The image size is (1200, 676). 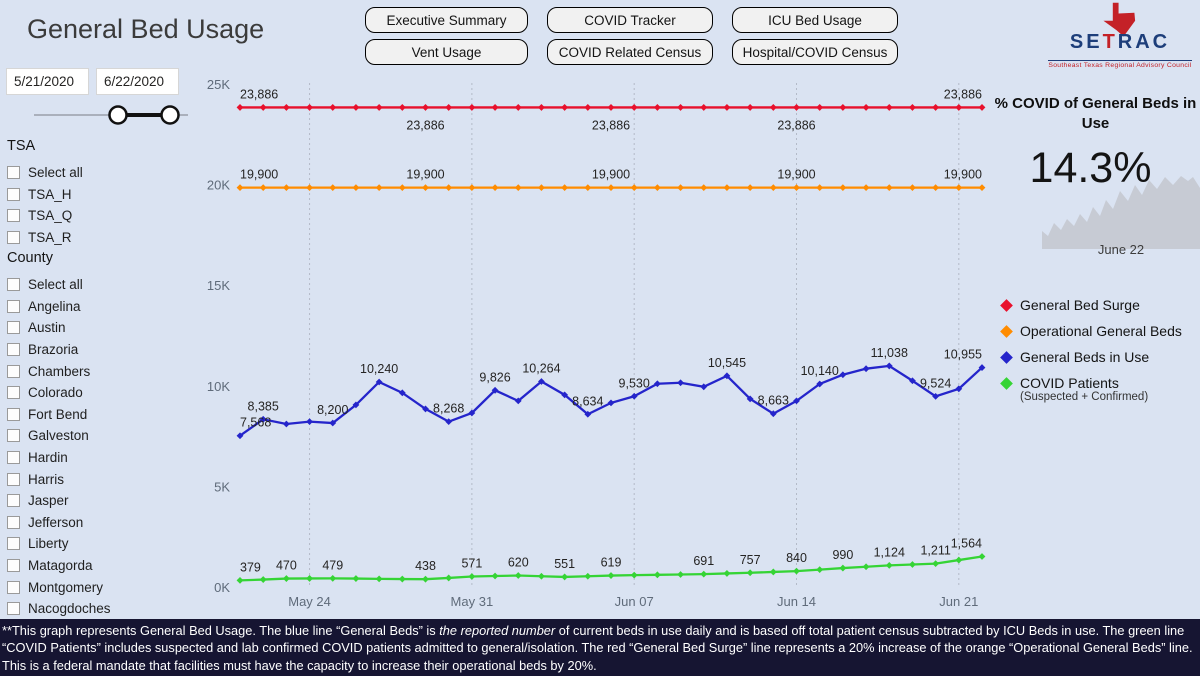 I want to click on svg-text: 691, so click(x=703, y=561).